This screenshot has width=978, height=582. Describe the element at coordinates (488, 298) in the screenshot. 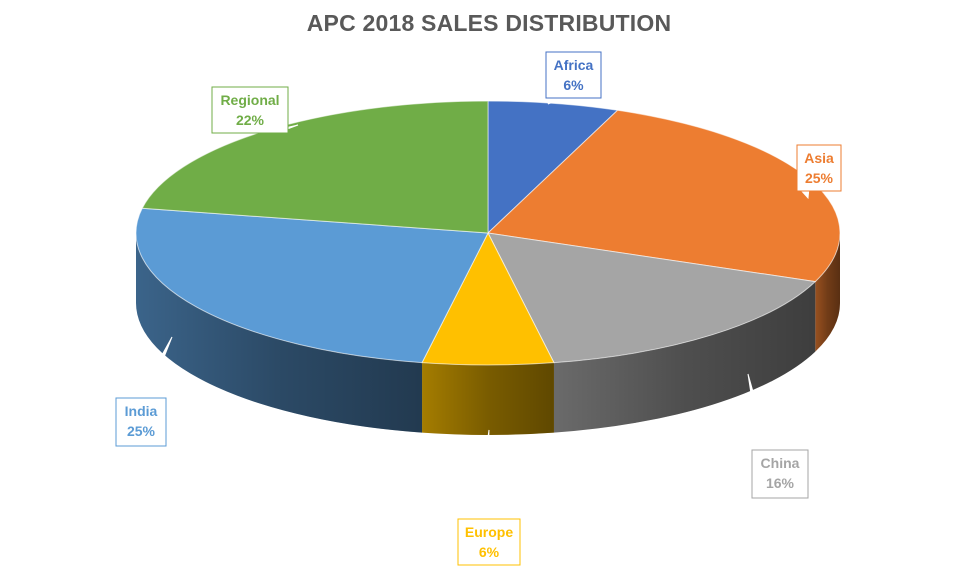

I see `pie-slice-europe` at that location.